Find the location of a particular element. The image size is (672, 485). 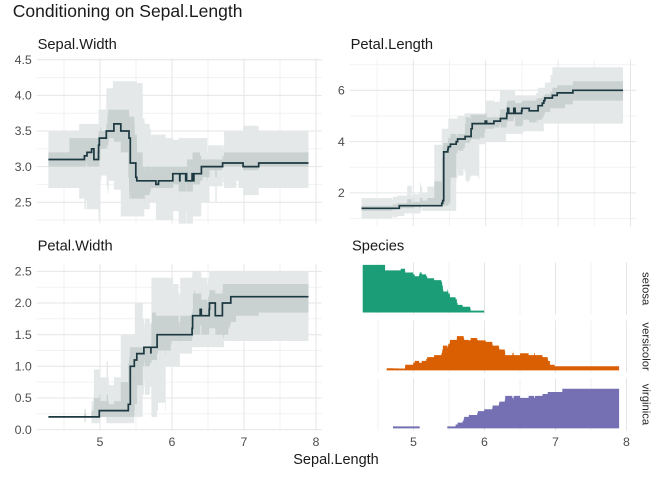

svg-text: Petal.Length is located at coordinates (392, 45).